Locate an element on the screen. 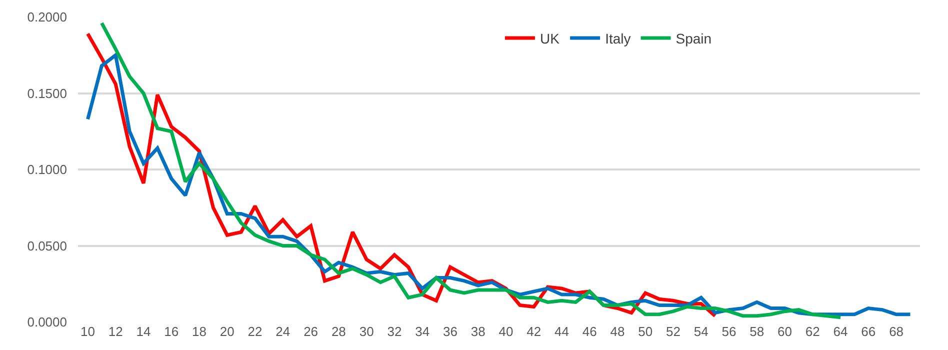  x-tick-label: 54 is located at coordinates (701, 331).